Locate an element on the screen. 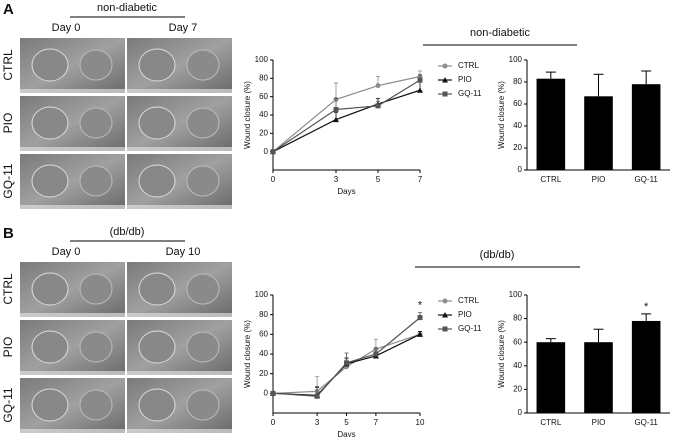 The image size is (680, 437). x-tick-label: 7 is located at coordinates (376, 422).